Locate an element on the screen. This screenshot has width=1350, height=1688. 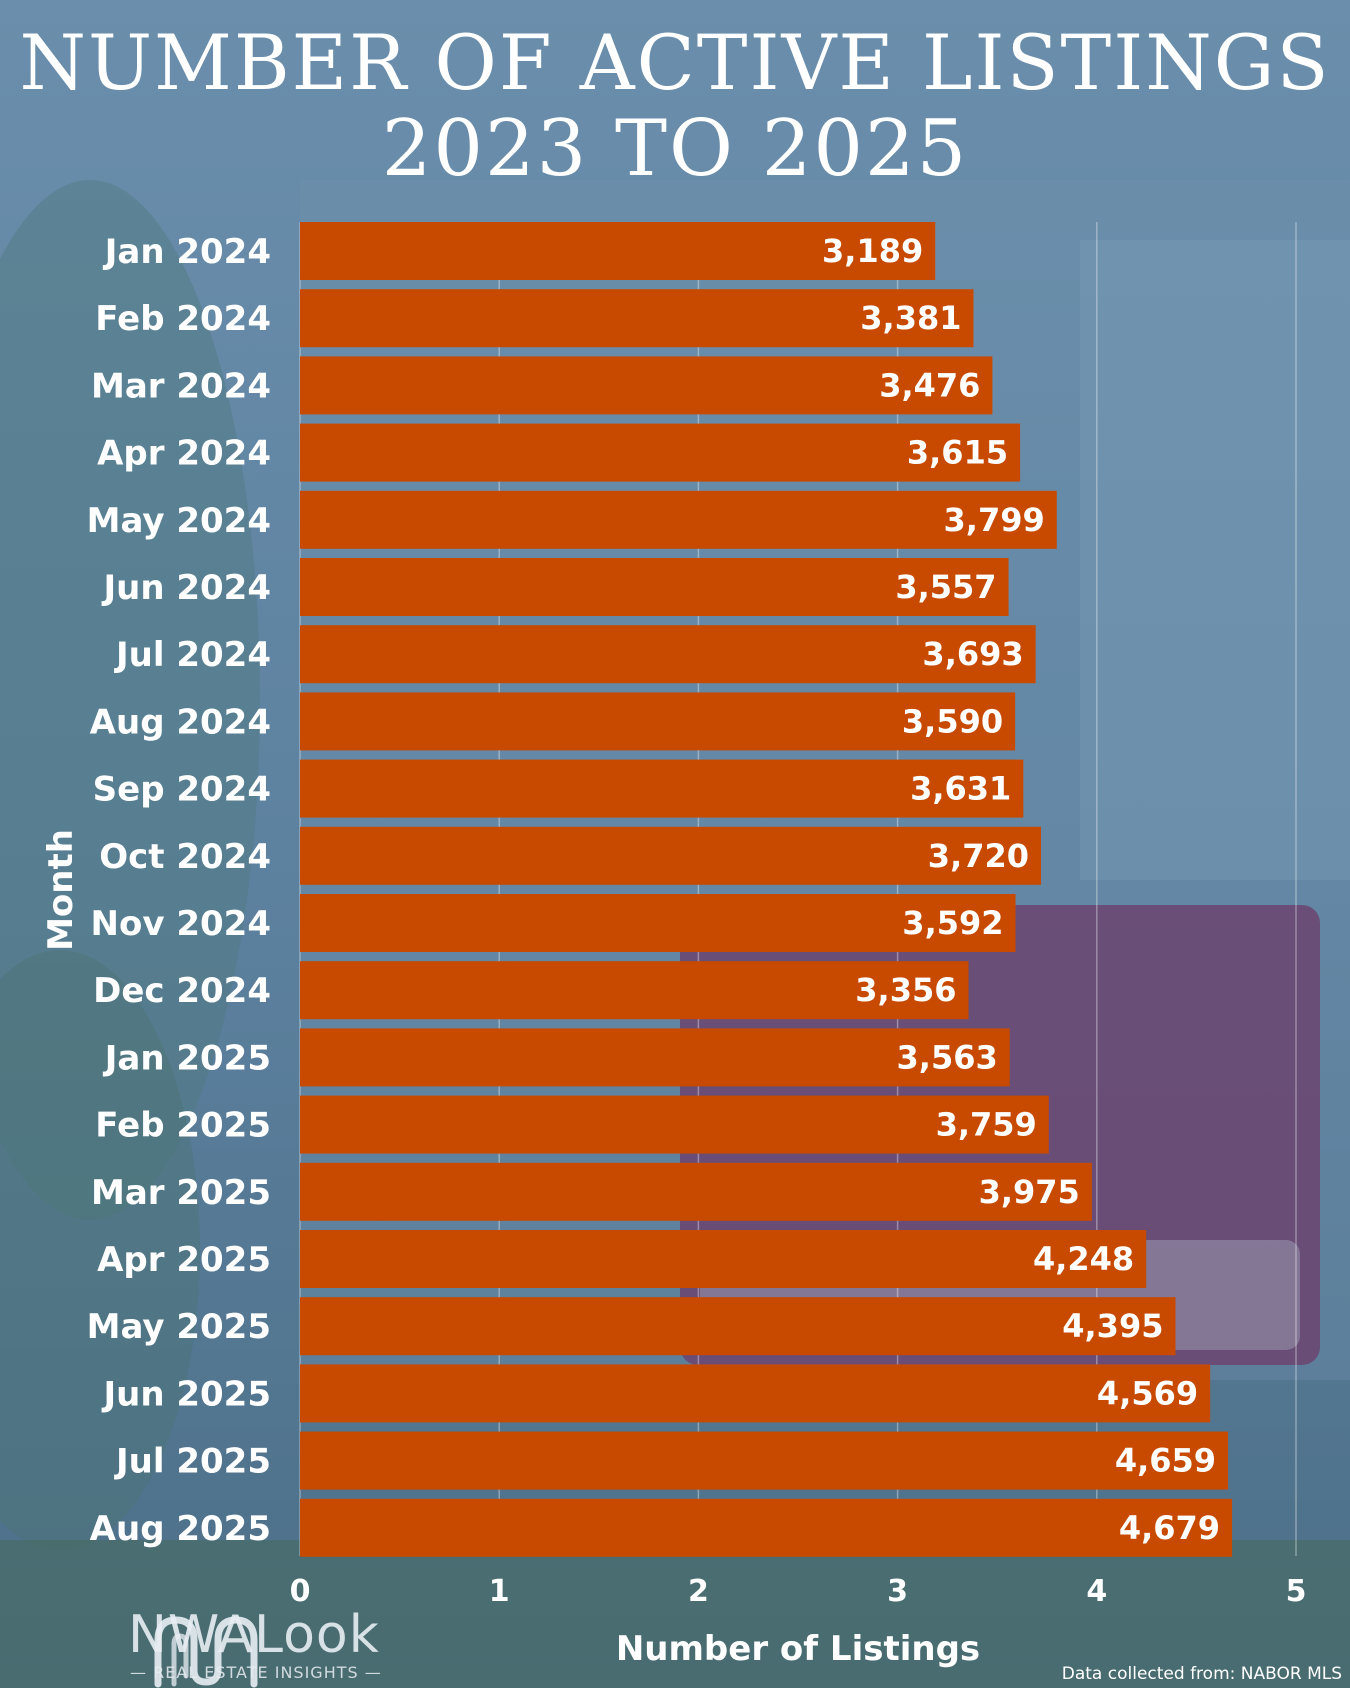
x-tick-label: 4 is located at coordinates (1096, 1591).